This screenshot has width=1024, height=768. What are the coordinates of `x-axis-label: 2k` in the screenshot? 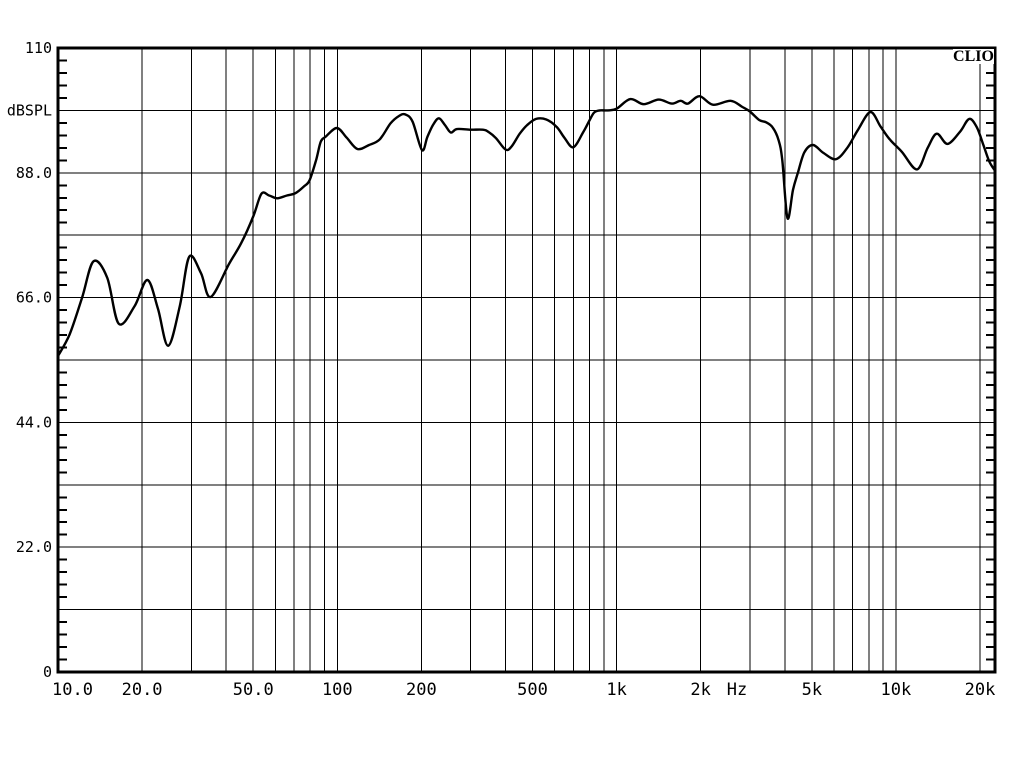 It's located at (700, 690).